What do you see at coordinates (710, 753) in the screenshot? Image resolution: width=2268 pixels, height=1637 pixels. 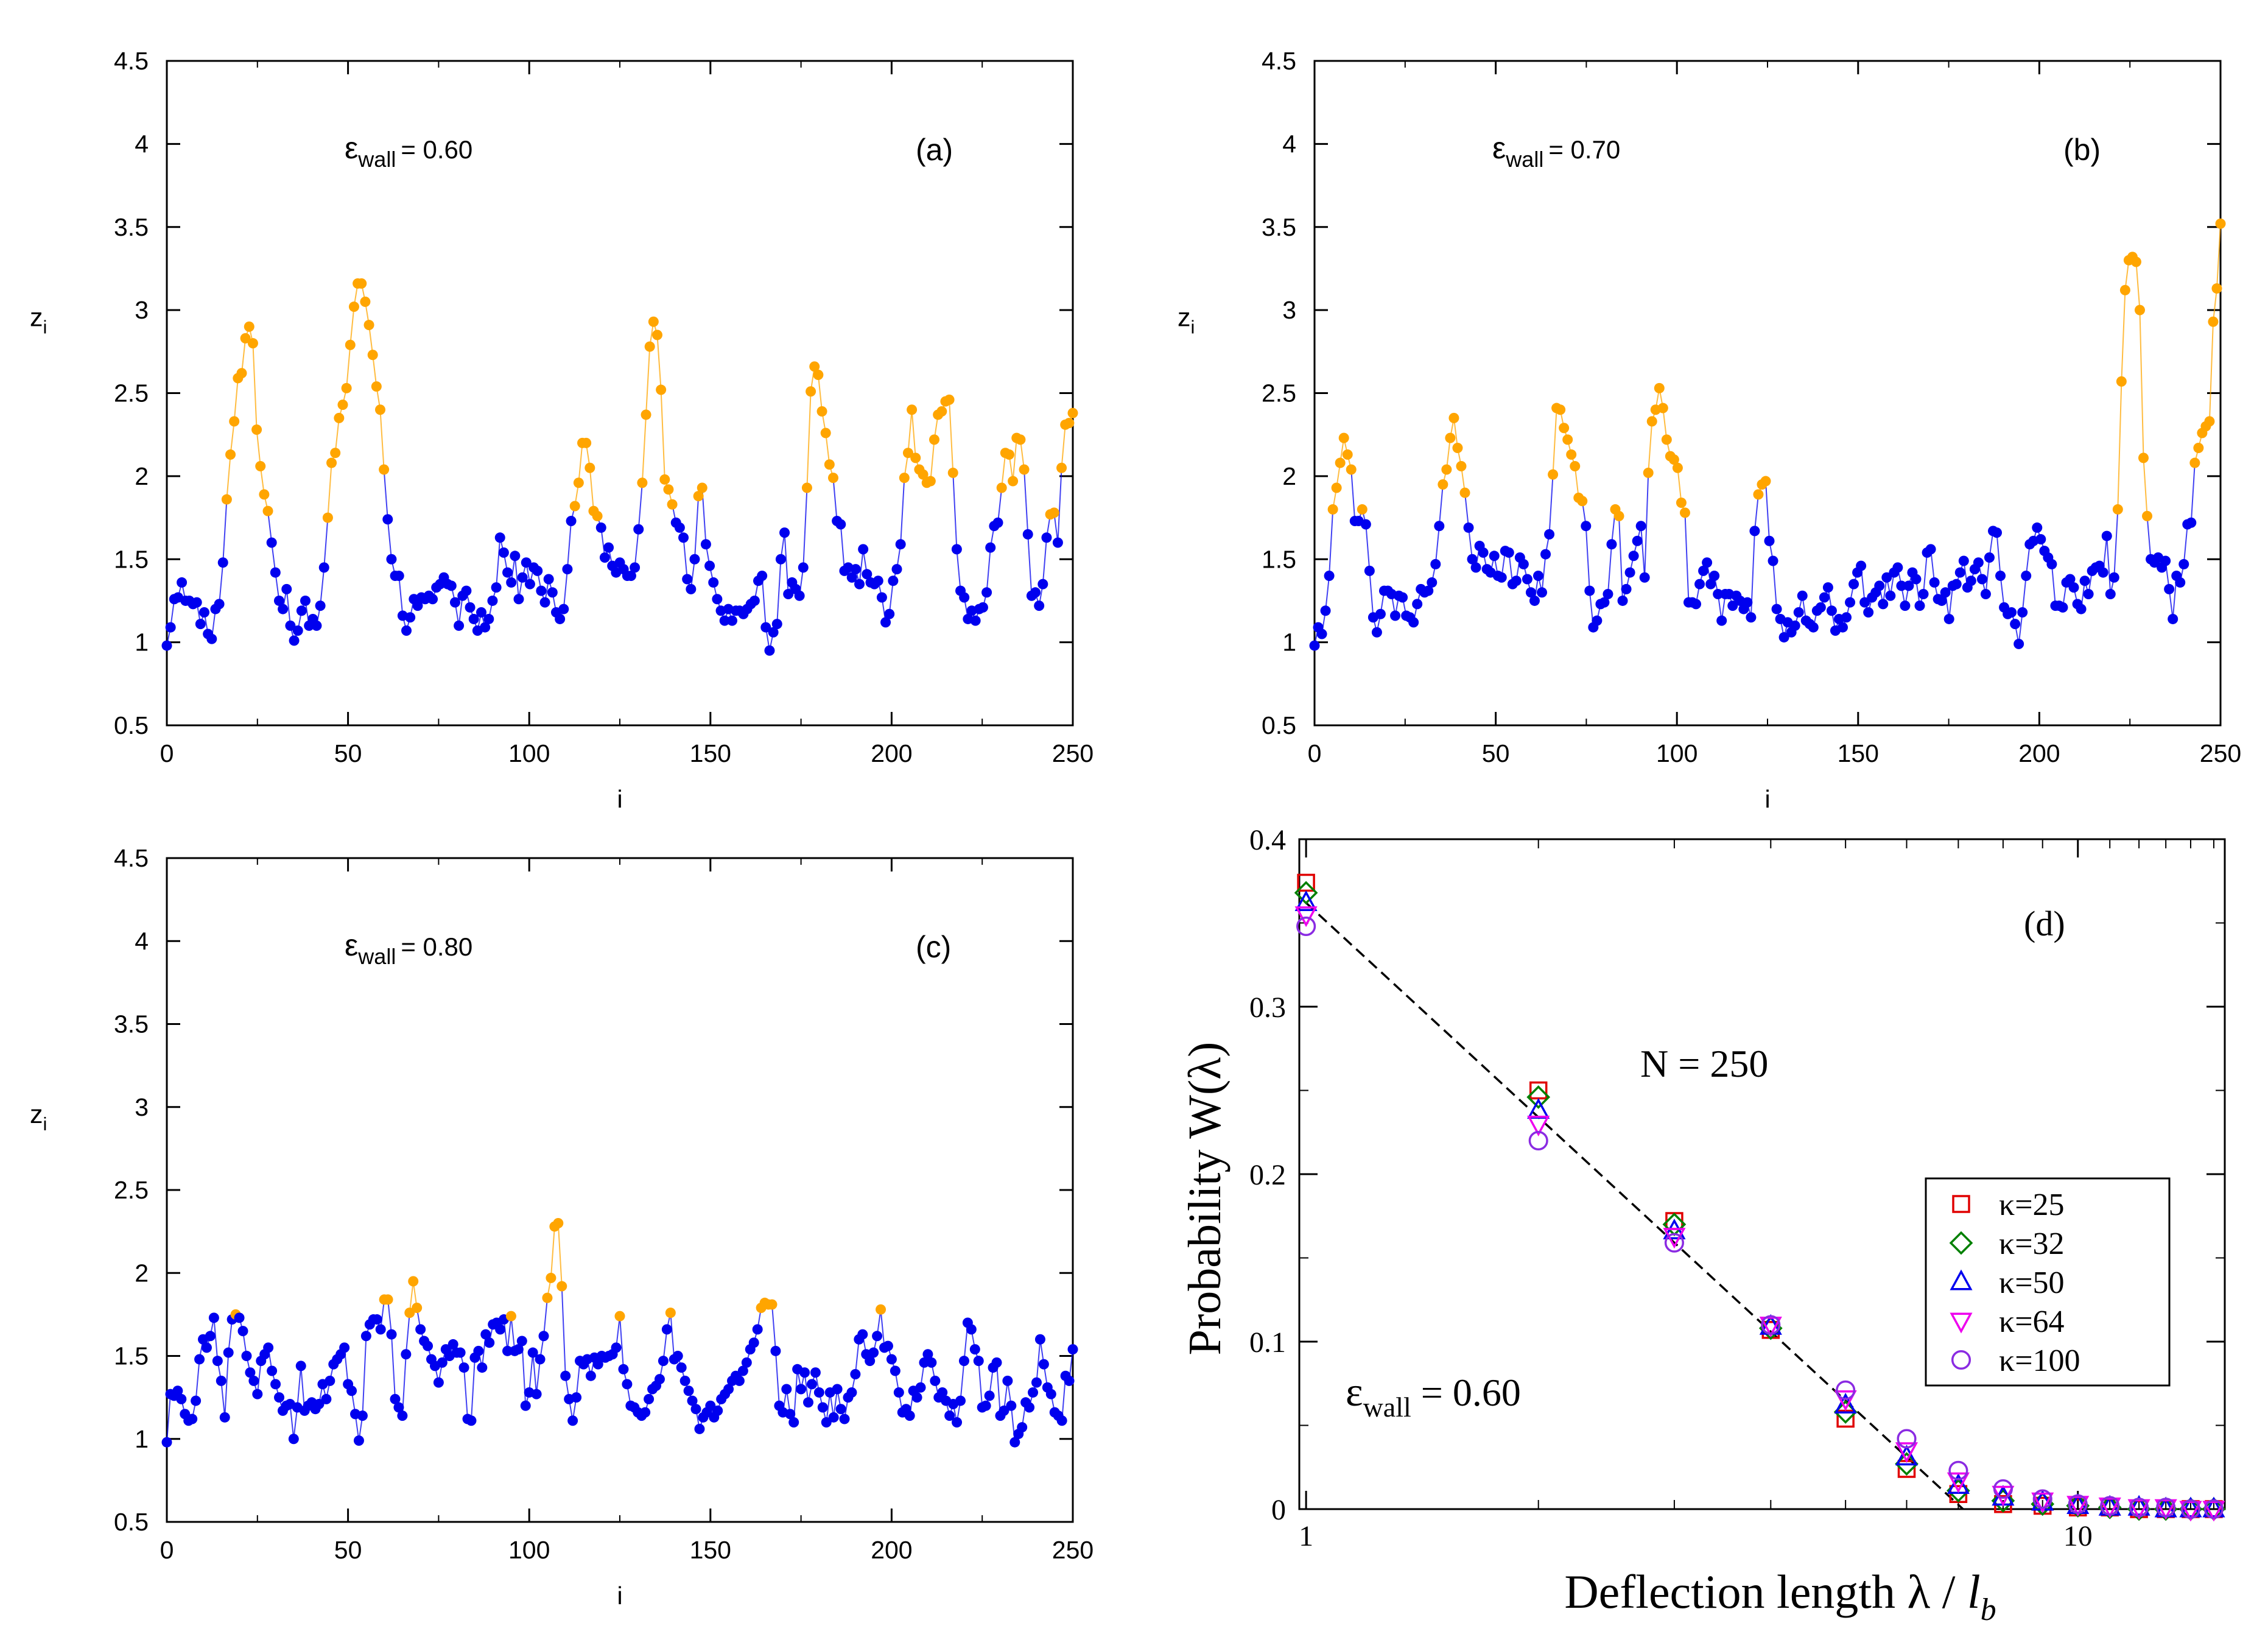 I see `x-tick-label-a-3: 150` at bounding box center [710, 753].